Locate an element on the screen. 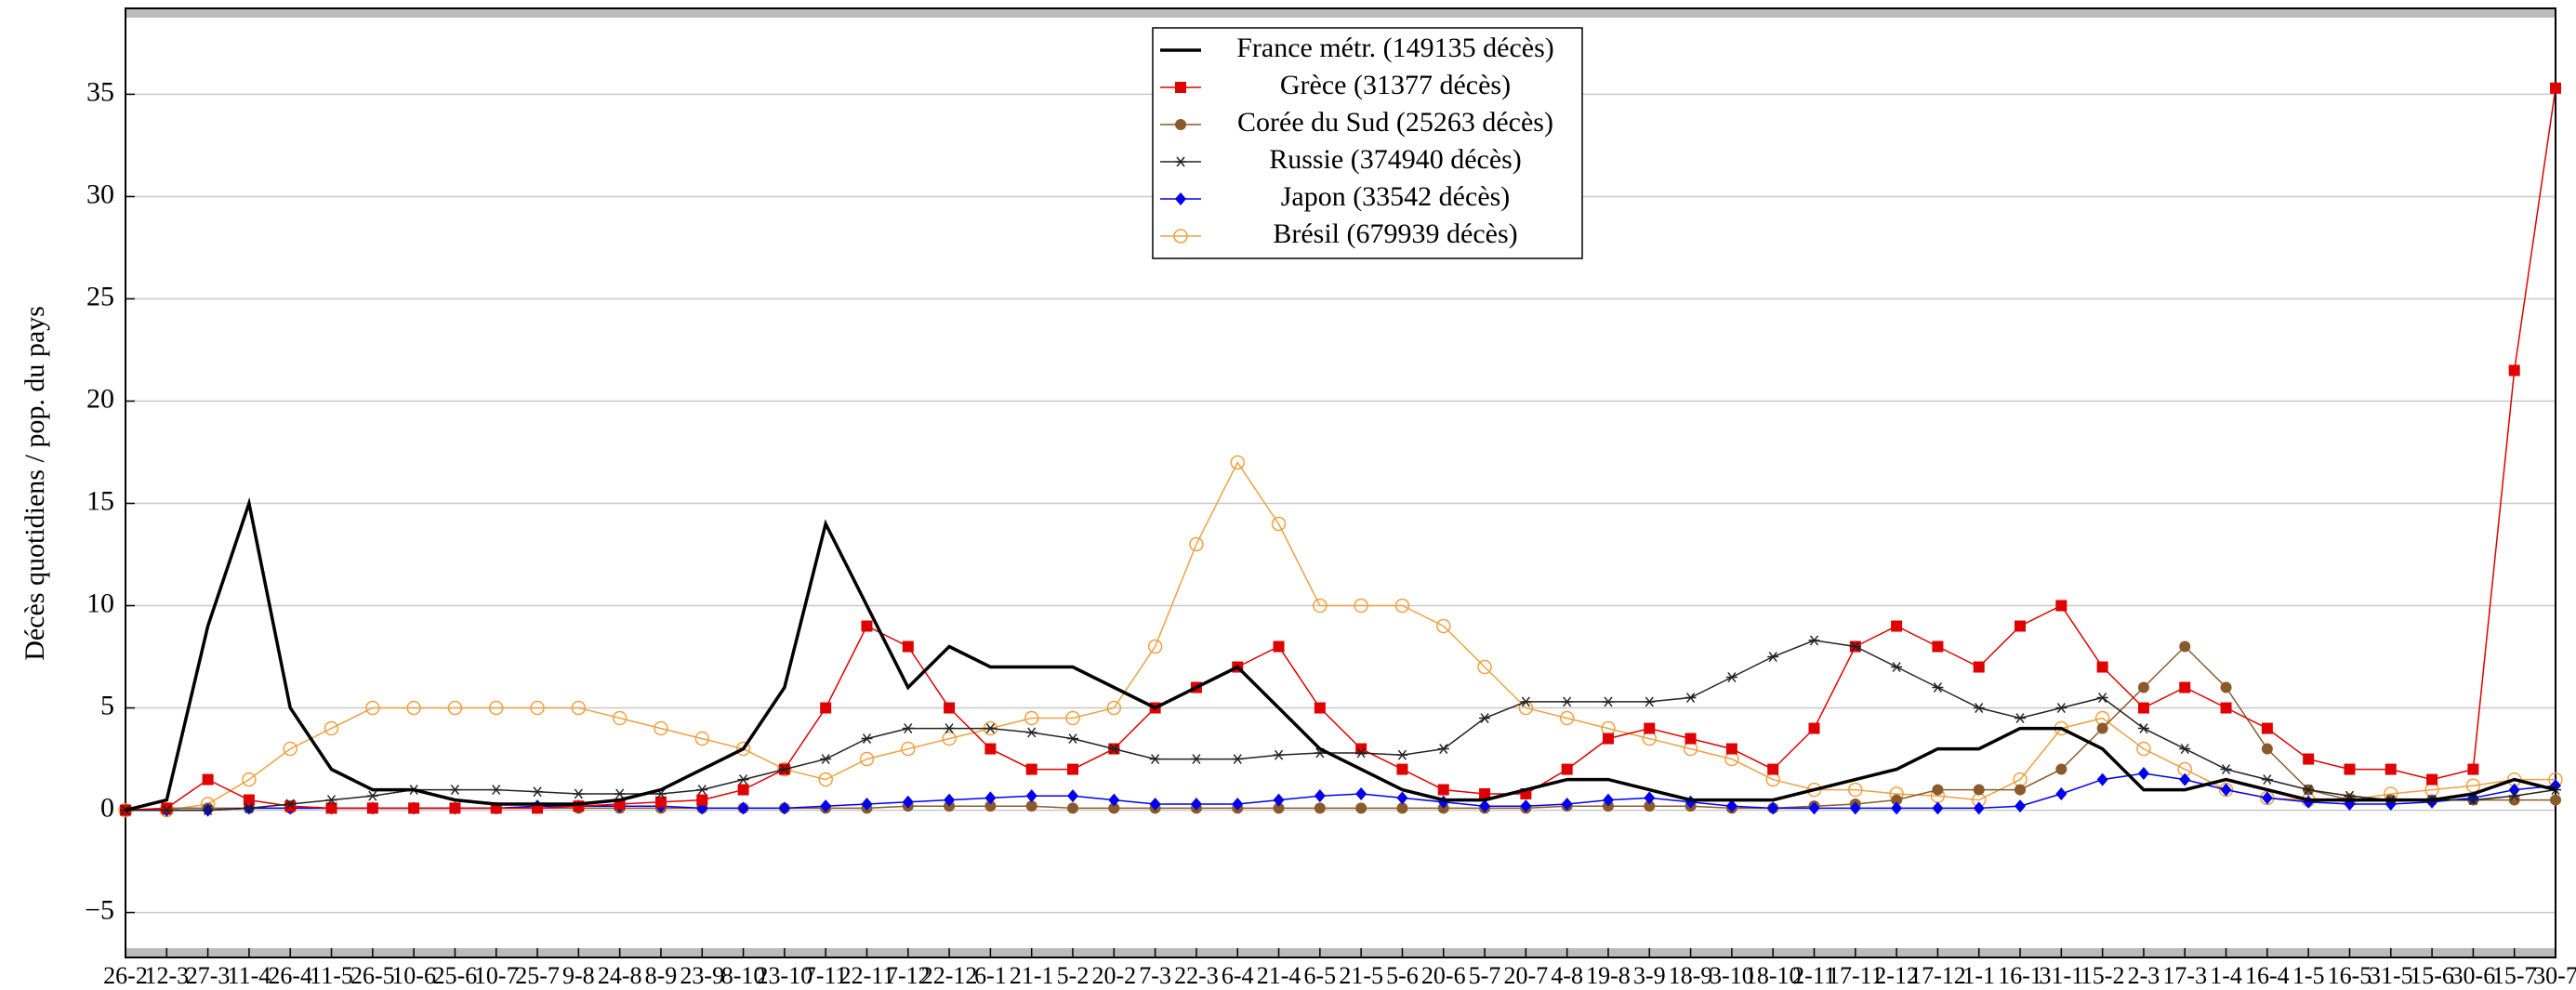  x-tick-label: 2-12 is located at coordinates (1896, 975).